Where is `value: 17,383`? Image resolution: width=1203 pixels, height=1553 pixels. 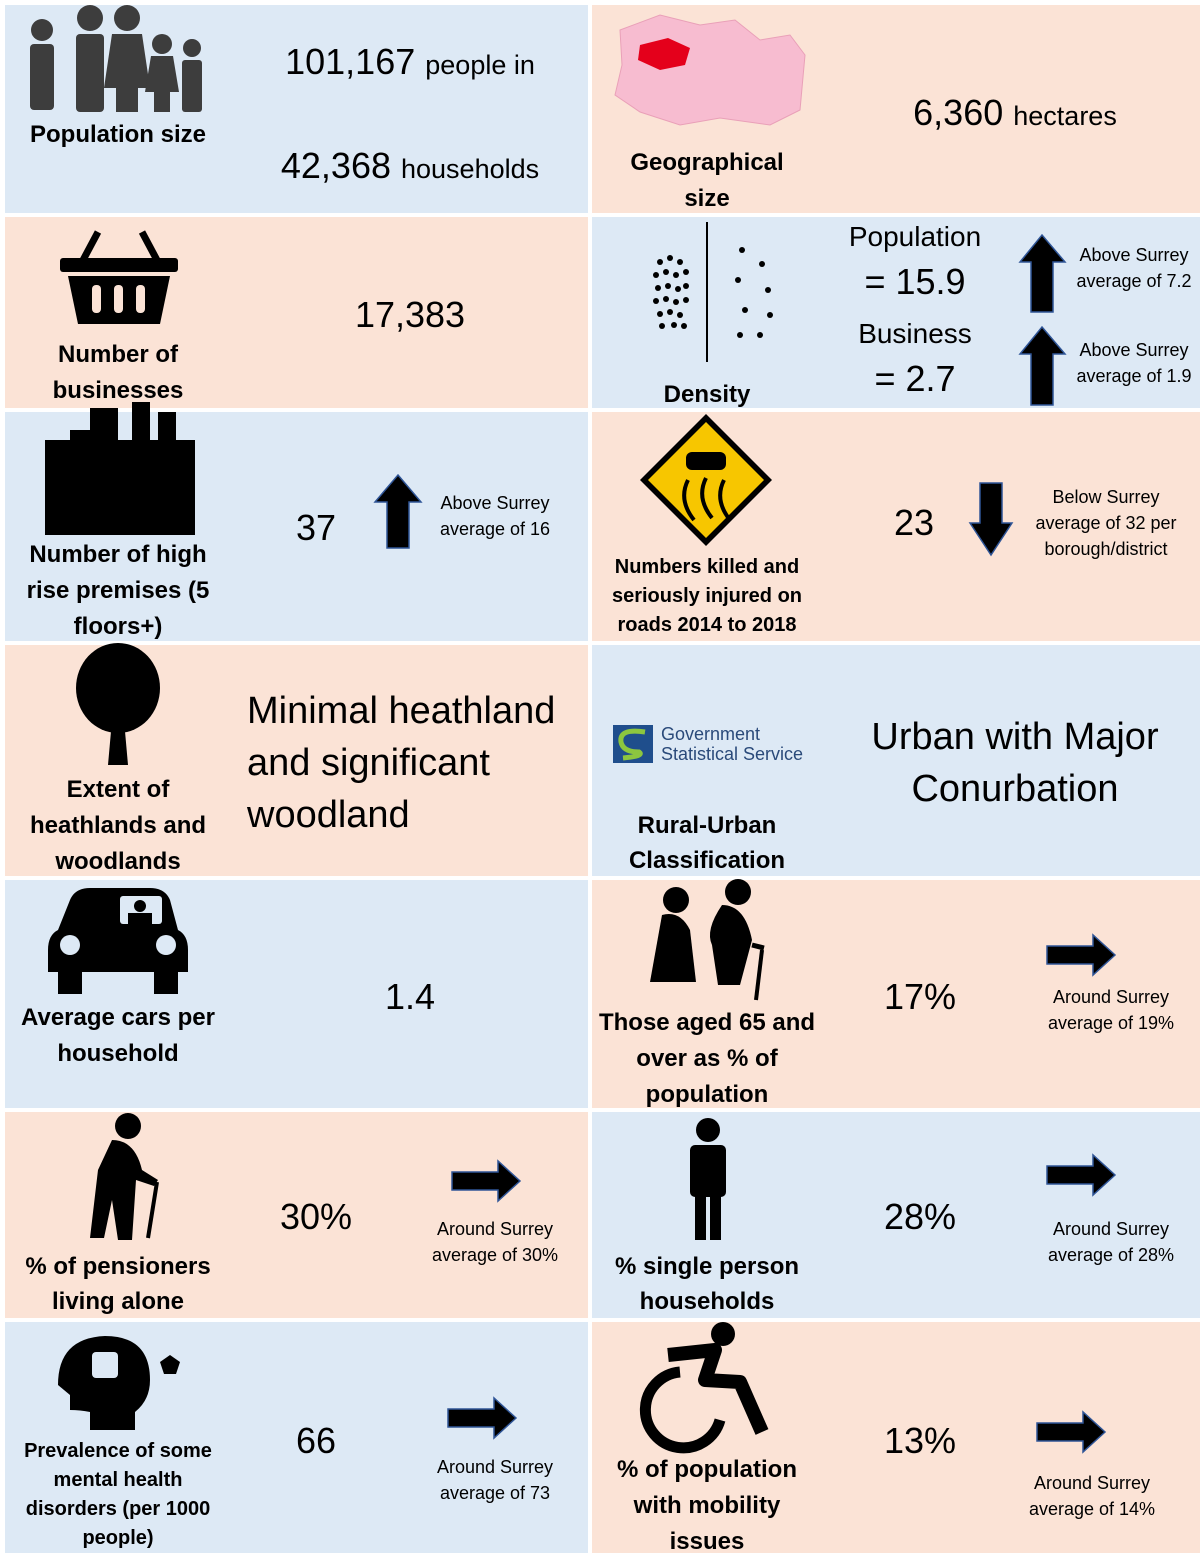
value: 17,383 is located at coordinates (410, 314).